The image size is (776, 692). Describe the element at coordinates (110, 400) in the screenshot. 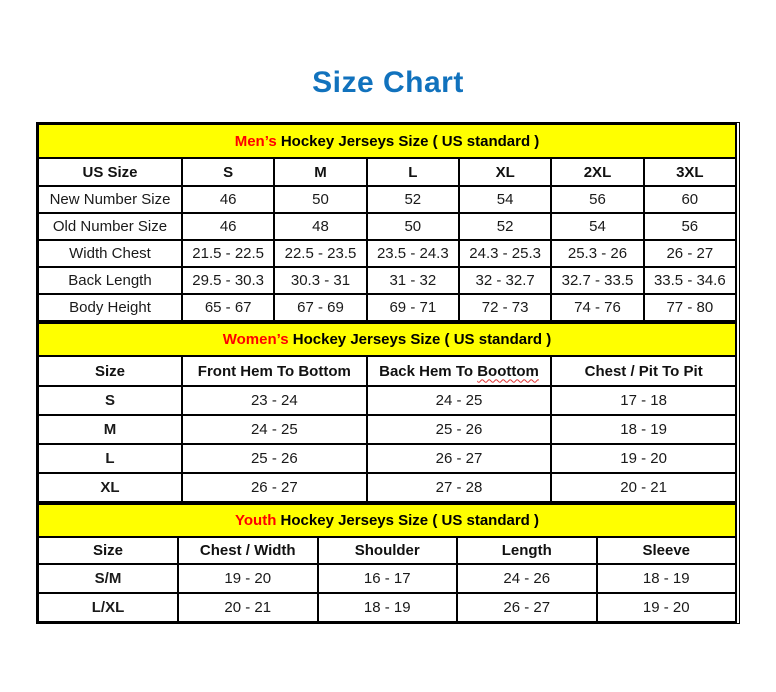

I see `row-label: S` at that location.